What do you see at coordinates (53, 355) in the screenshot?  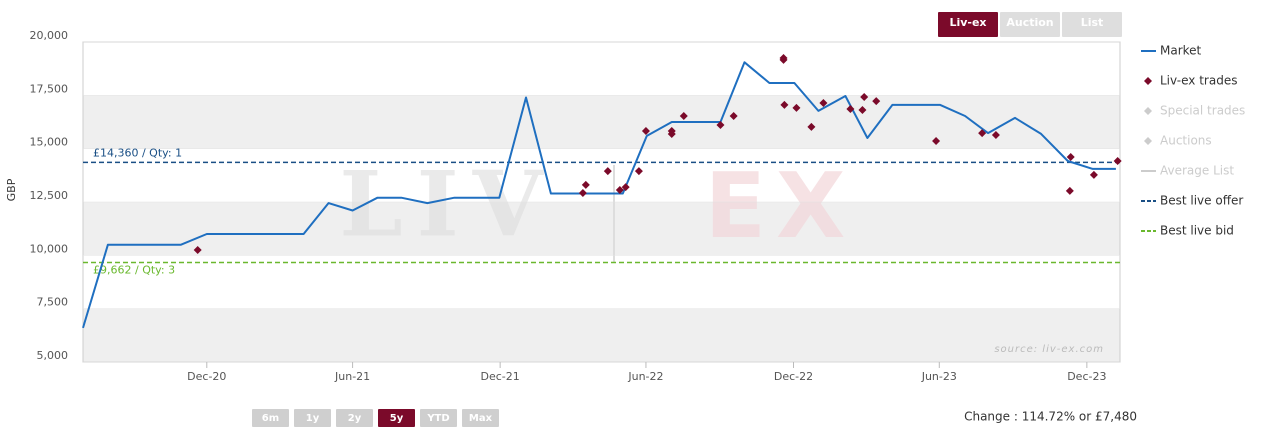 I see `y-tick-label: 5,000` at bounding box center [53, 355].